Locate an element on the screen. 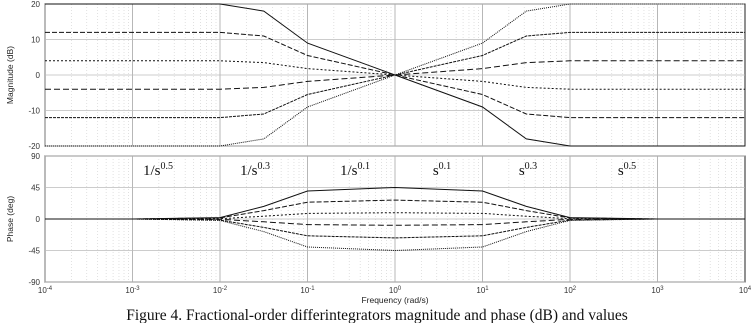 The height and width of the screenshot is (323, 754). phase-x-ticks: 10-4 10-3 10-2 10-1 100 101 102 103 104 is located at coordinates (395, 290).